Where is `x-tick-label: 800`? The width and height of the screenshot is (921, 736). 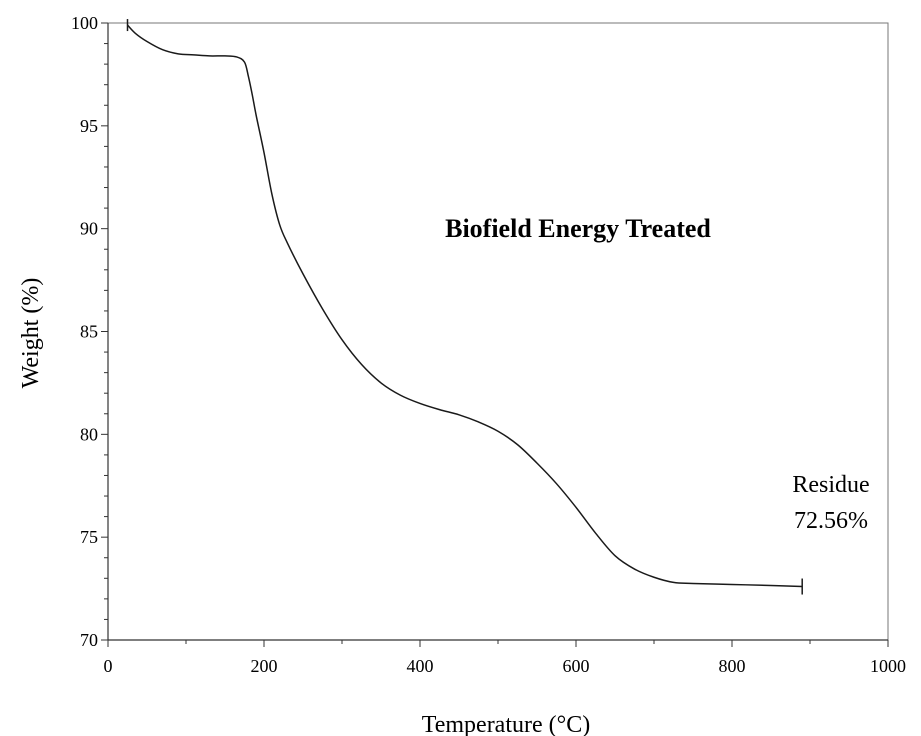 x-tick-label: 800 is located at coordinates (732, 666).